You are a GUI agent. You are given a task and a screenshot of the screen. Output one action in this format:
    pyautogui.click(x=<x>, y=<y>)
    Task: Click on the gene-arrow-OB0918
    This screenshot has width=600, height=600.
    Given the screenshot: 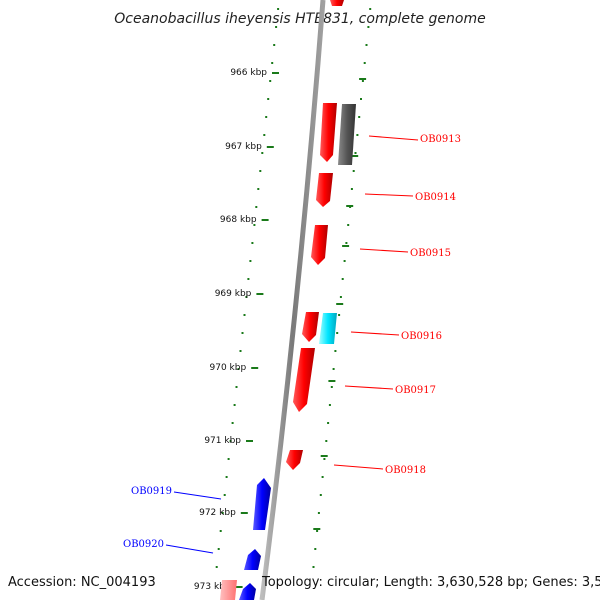 What is the action you would take?
    pyautogui.click(x=294, y=460)
    